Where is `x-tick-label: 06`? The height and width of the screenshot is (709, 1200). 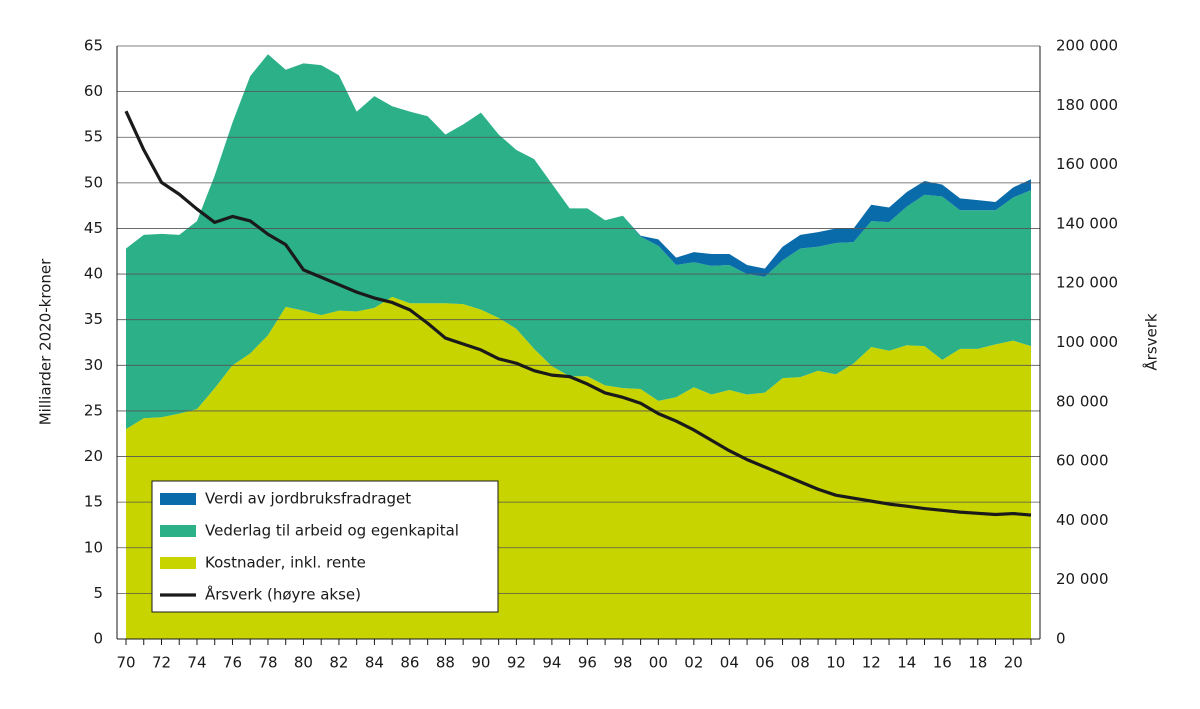 x-tick-label: 06 is located at coordinates (764, 663).